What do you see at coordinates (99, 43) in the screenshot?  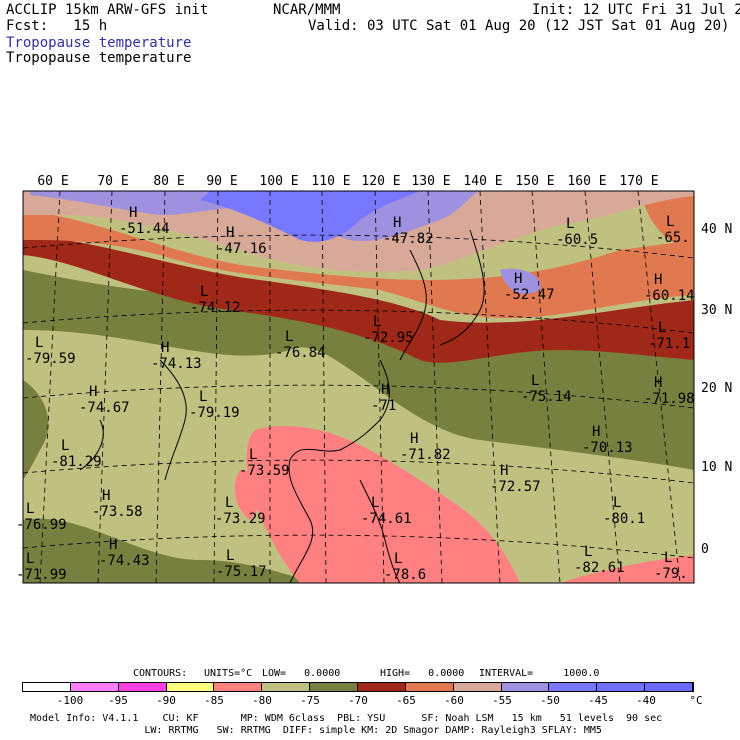 I see `field-title-shaded: Tropopause temperature` at bounding box center [99, 43].